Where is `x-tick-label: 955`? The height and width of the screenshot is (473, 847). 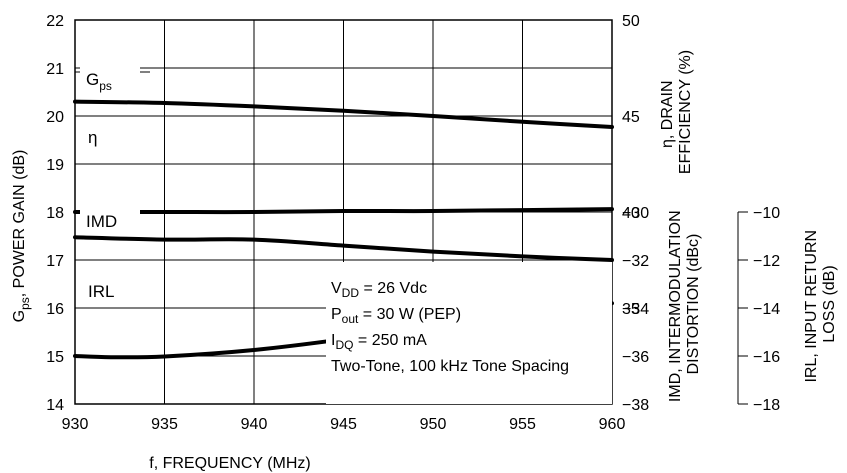
x-tick-label: 955 is located at coordinates (522, 424).